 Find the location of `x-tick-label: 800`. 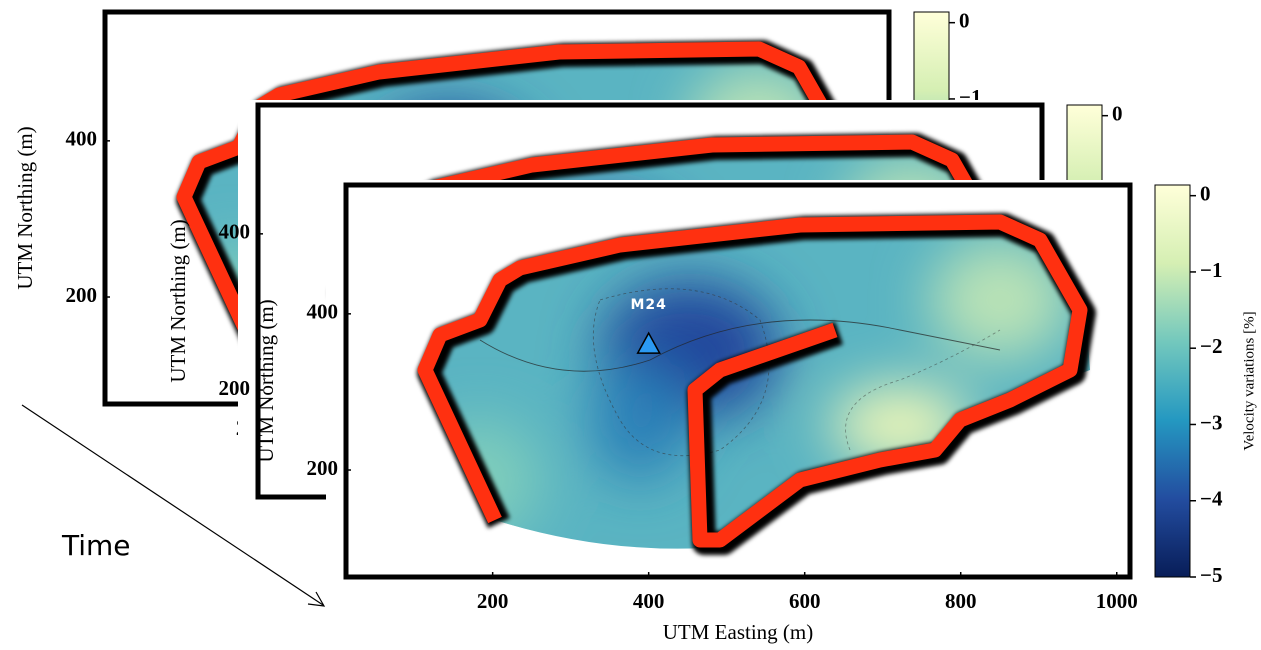

x-tick-label: 800 is located at coordinates (961, 601).